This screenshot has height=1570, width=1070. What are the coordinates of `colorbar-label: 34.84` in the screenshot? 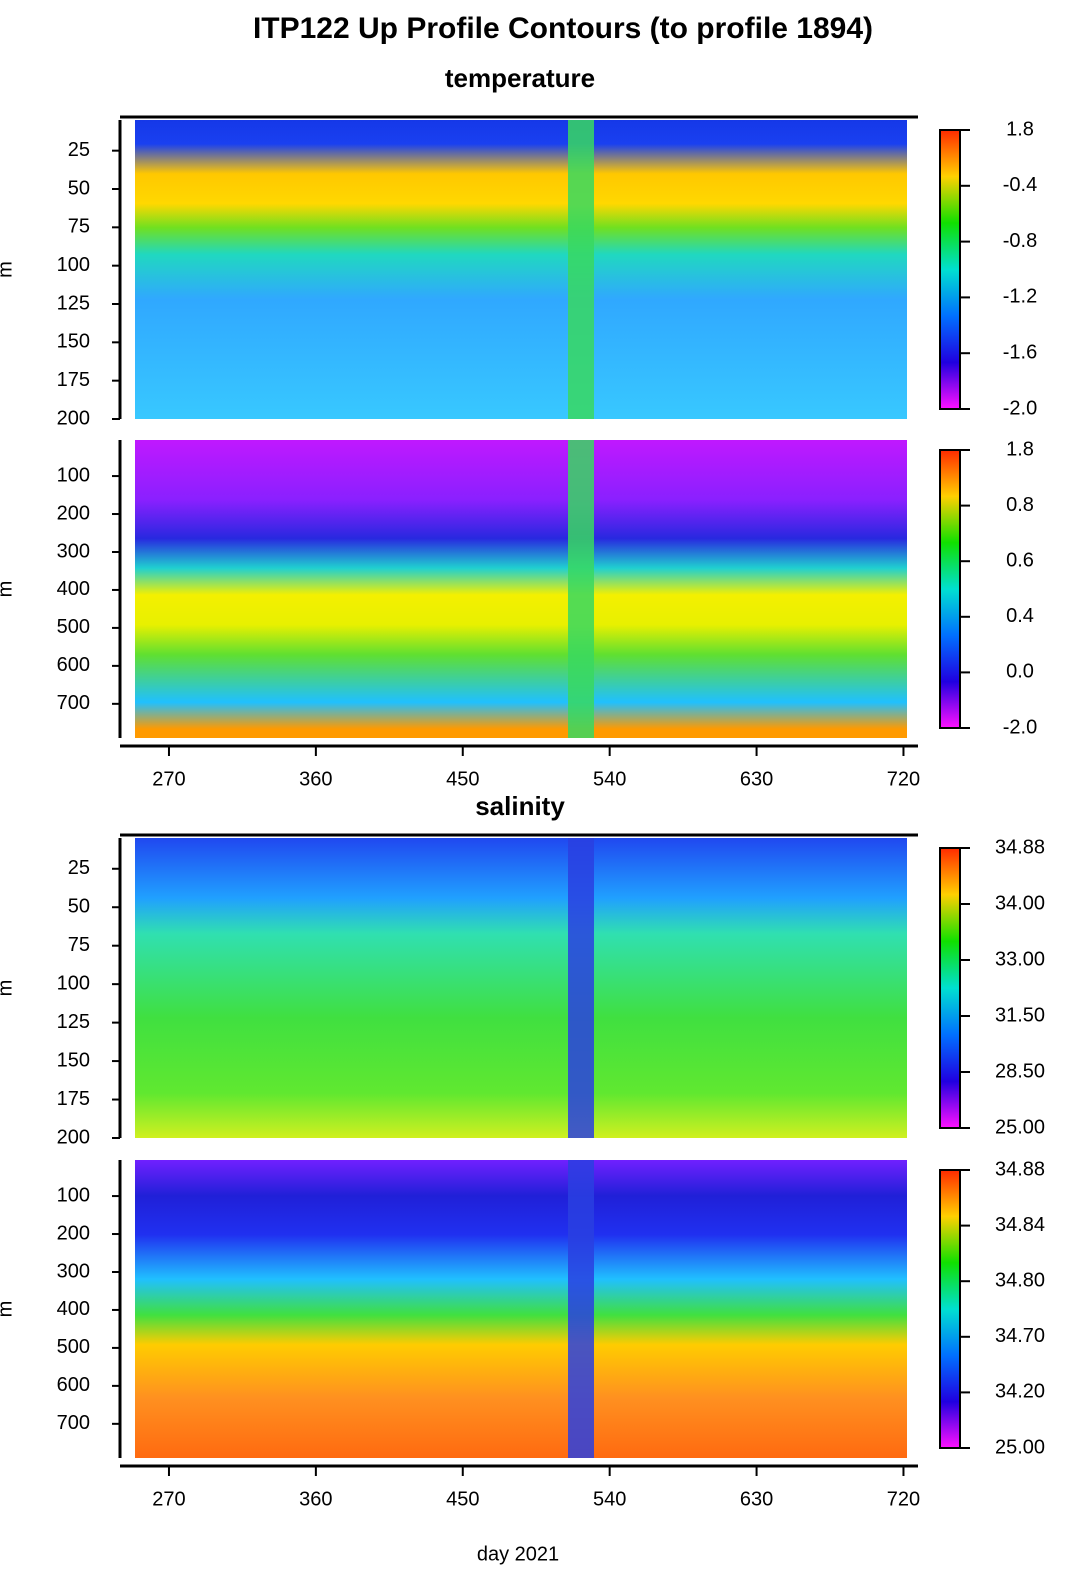 It's located at (1020, 1225).